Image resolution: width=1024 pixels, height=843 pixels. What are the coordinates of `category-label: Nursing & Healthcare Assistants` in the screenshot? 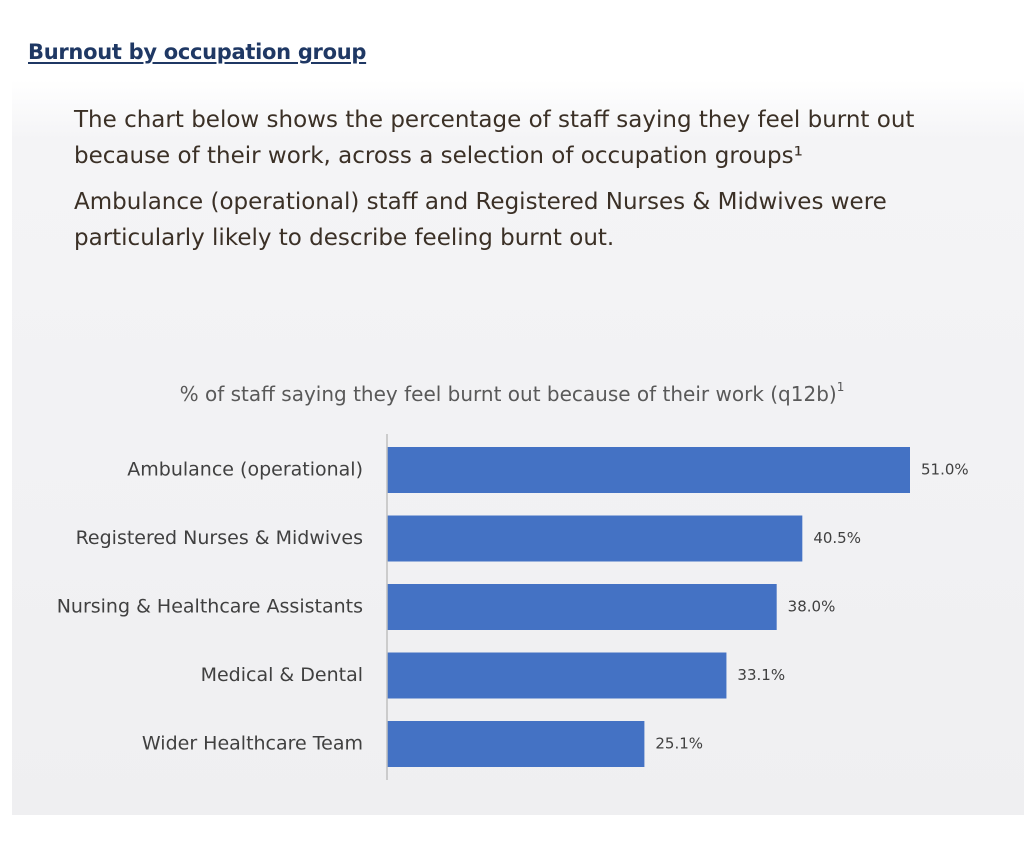 It's located at (210, 607).